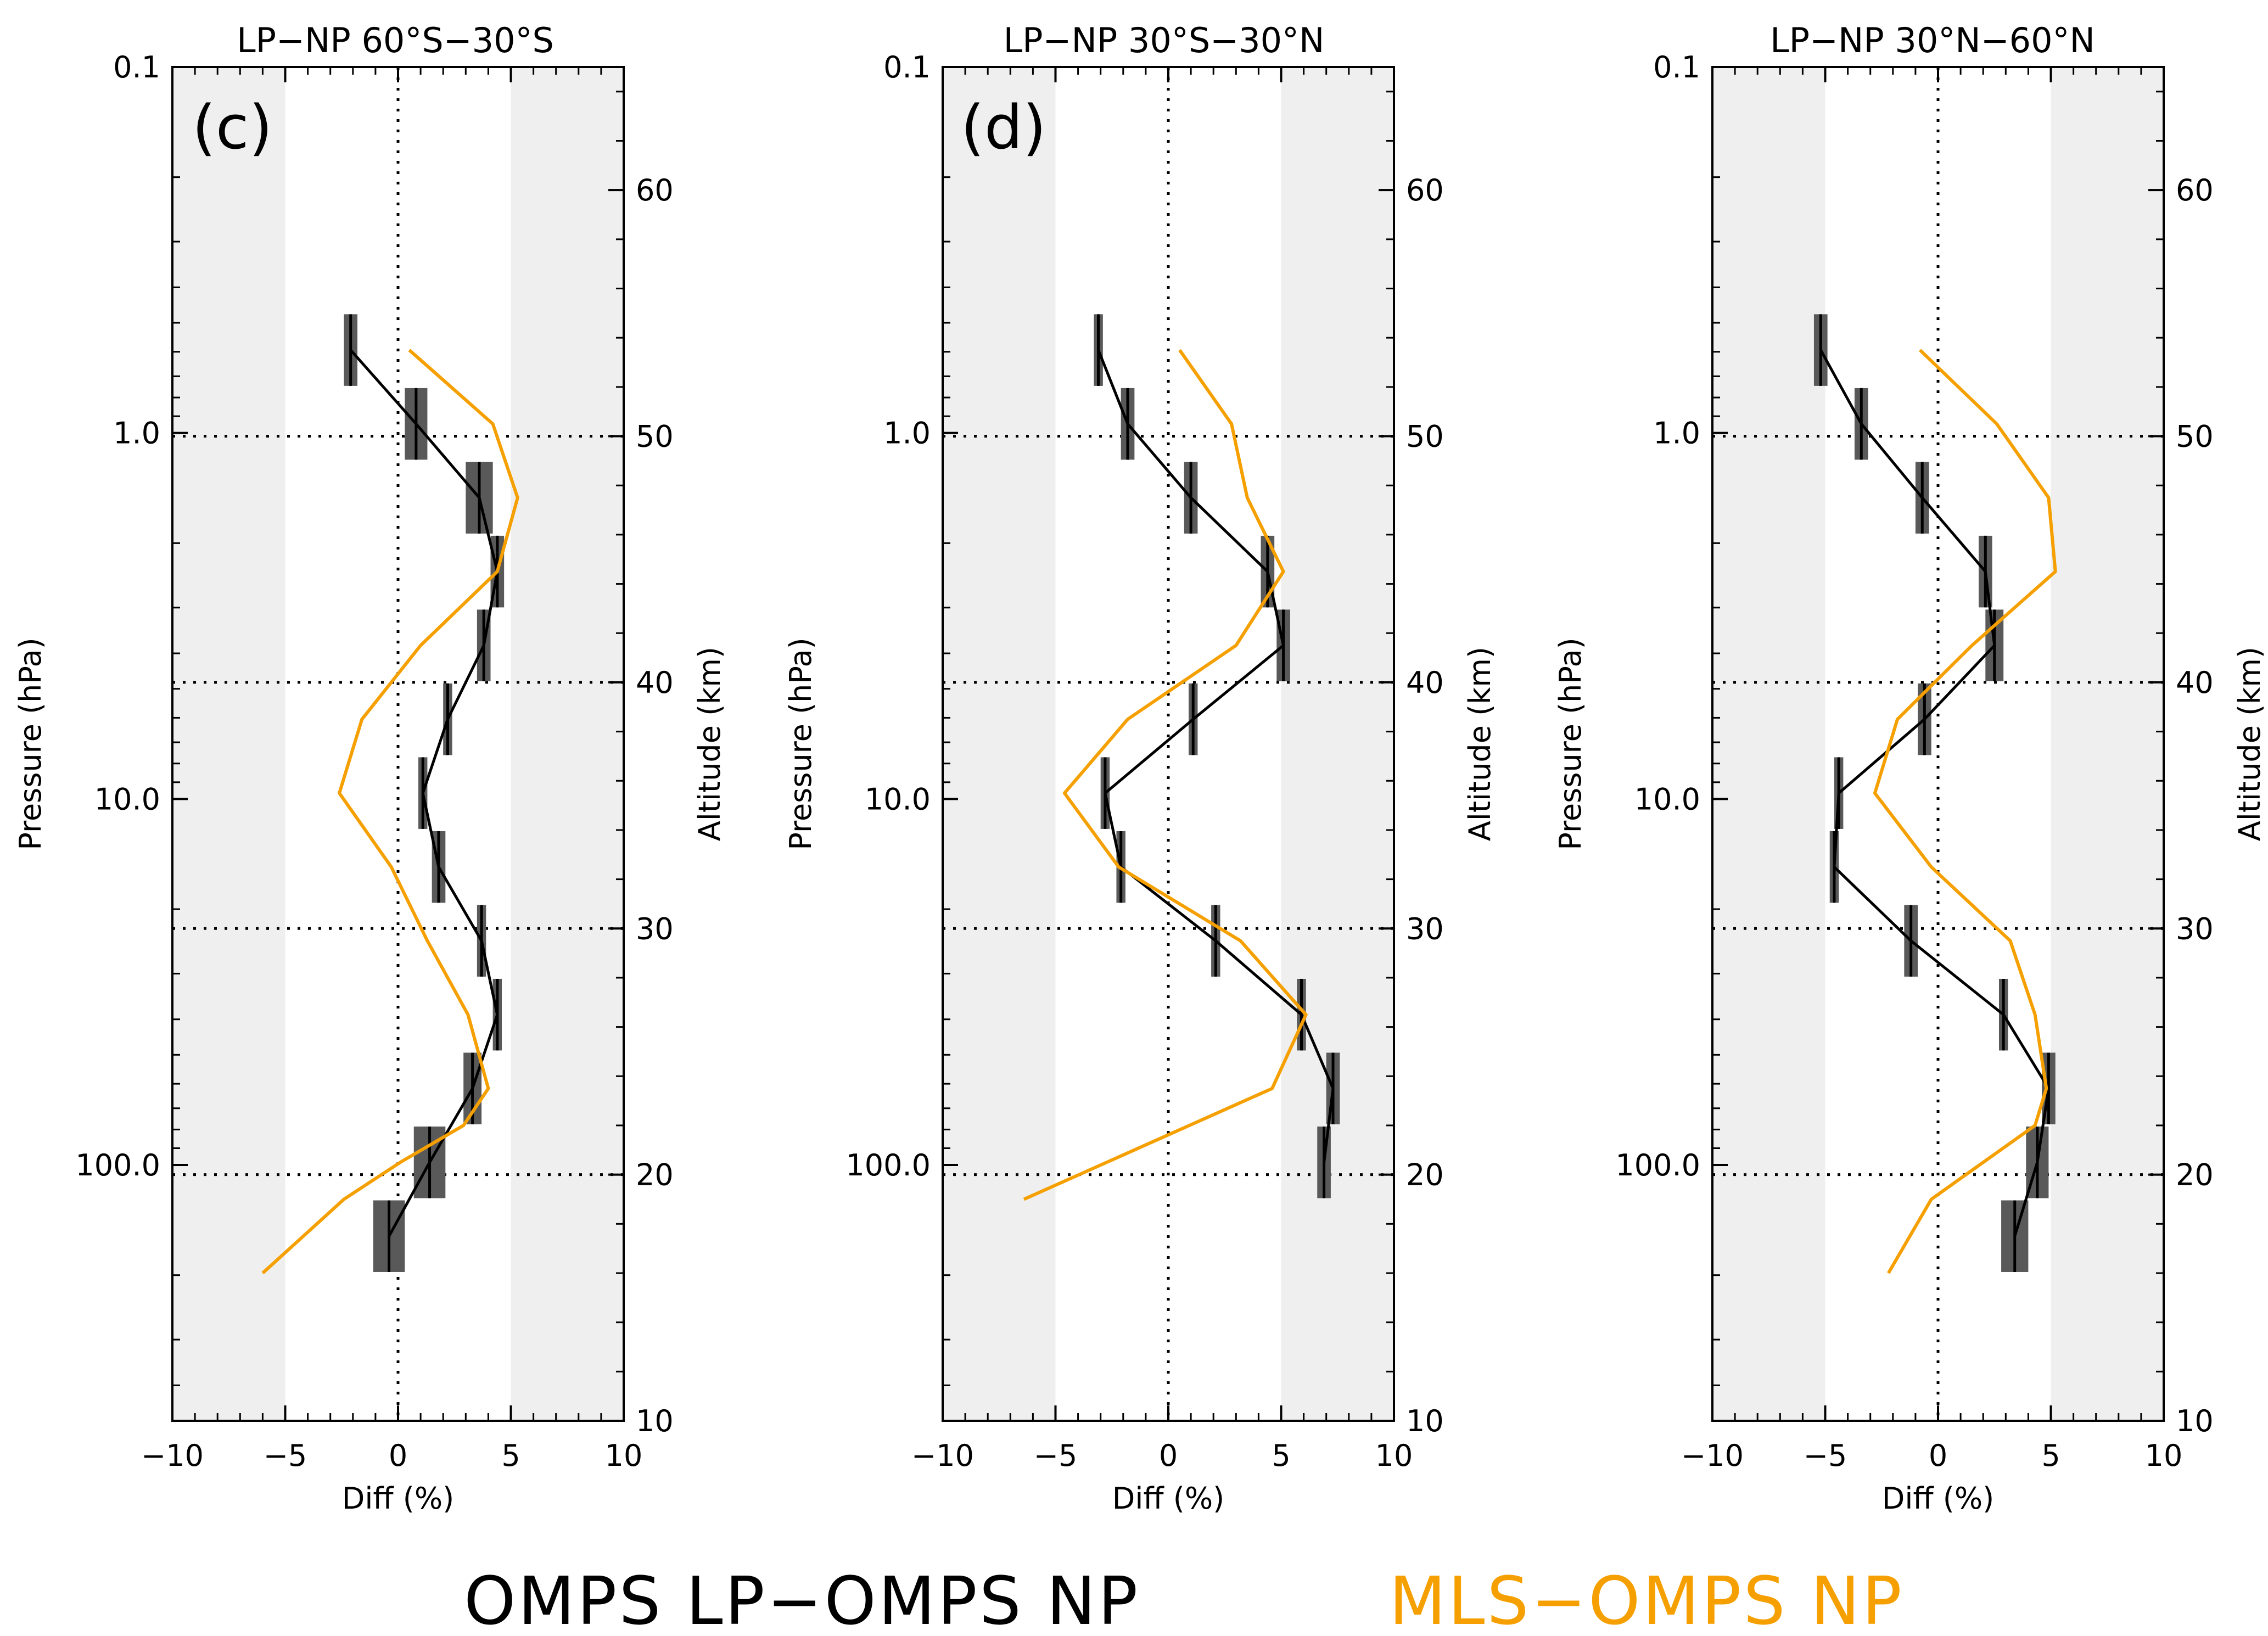 The width and height of the screenshot is (2268, 1636). Describe the element at coordinates (1933, 40) in the screenshot. I see `panel-title: LP−NP 30°N−60°N` at that location.